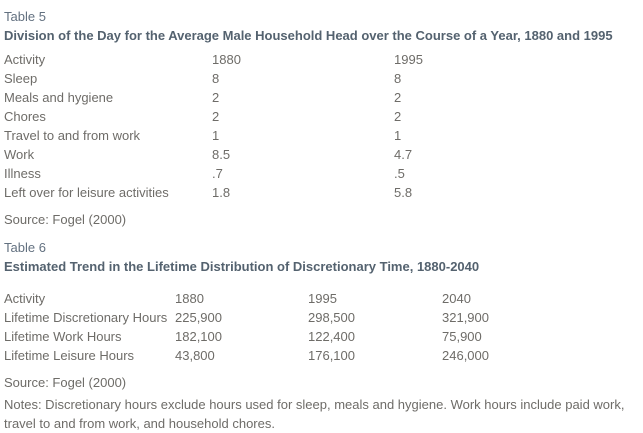  Describe the element at coordinates (403, 192) in the screenshot. I see `table-cell: 5.8` at that location.